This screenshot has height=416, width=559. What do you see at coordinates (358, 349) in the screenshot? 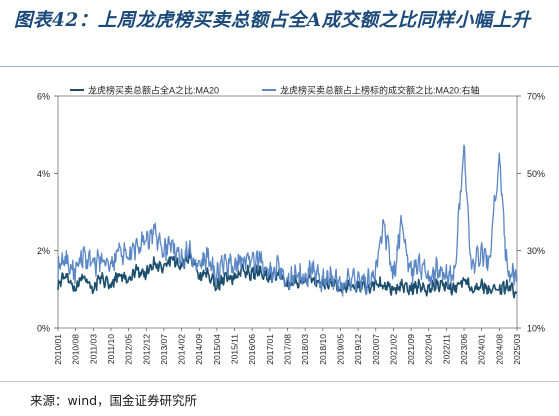
I see `x-tick-label: 2019/12` at bounding box center [358, 349].